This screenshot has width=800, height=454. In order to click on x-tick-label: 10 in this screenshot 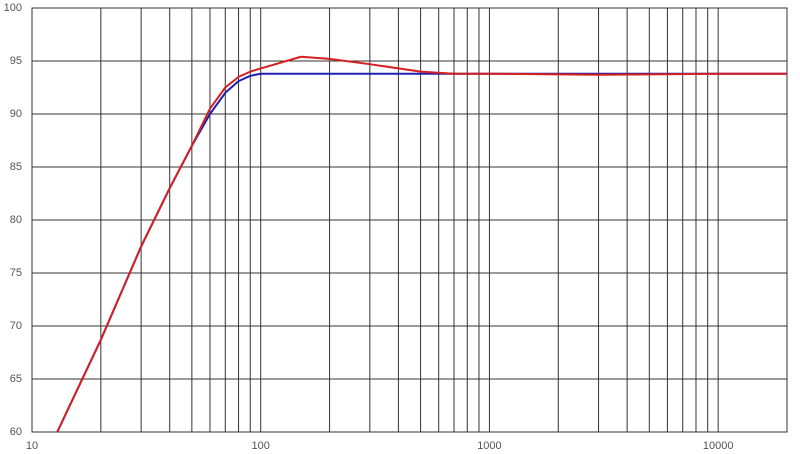, I will do `click(32, 446)`.